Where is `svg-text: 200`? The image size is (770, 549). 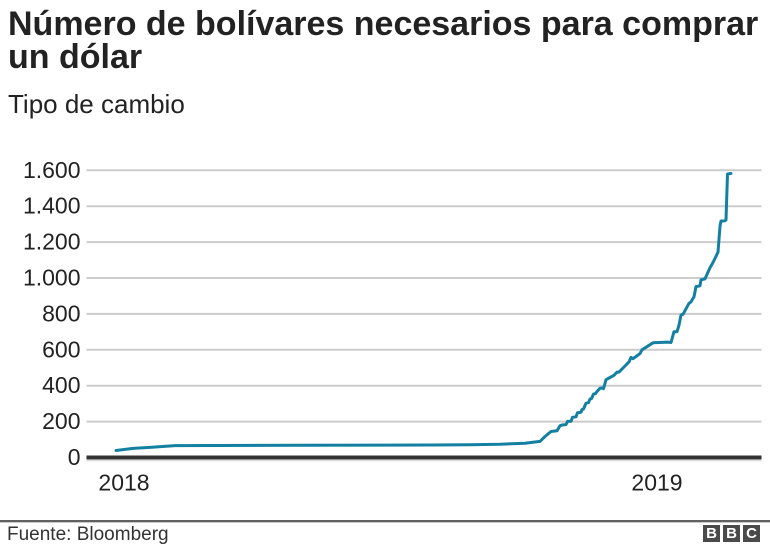 svg-text: 200 is located at coordinates (61, 421).